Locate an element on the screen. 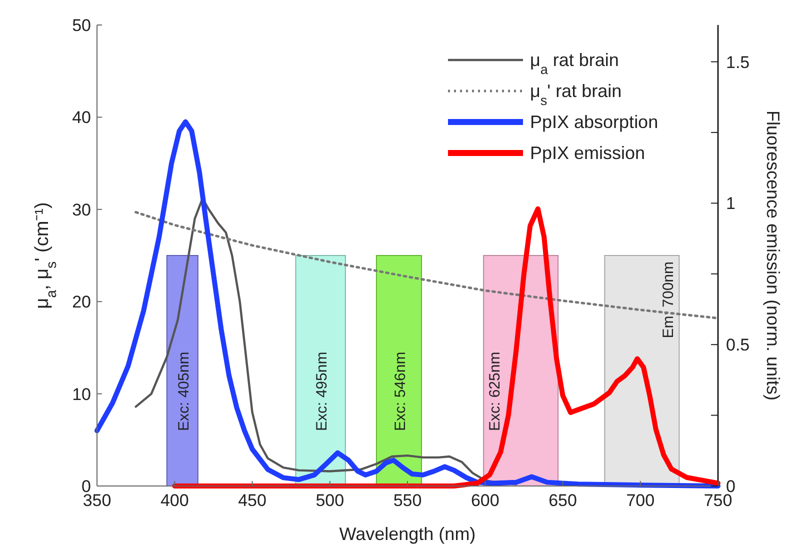 Image resolution: width=785 pixels, height=548 pixels. x-tick-label: 600 is located at coordinates (485, 500).